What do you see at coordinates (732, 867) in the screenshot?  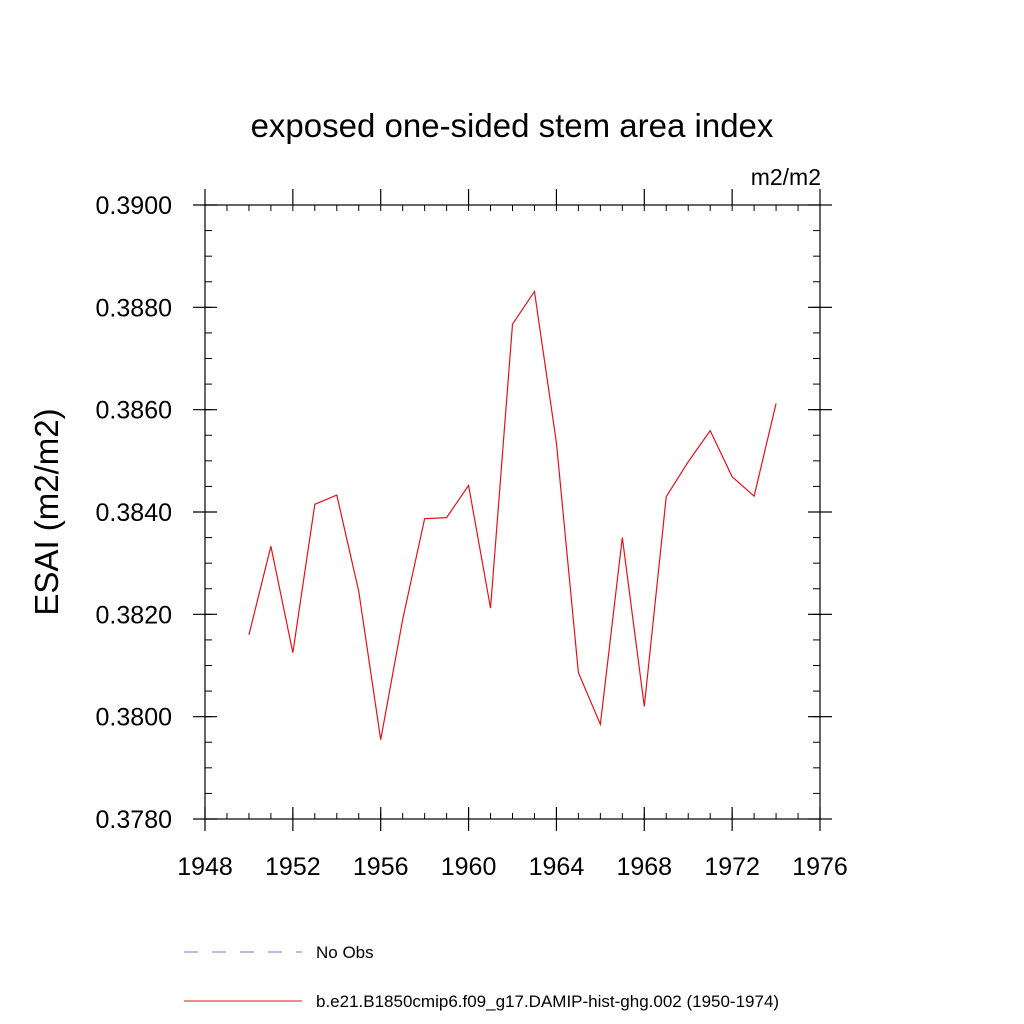 I see `x-tick-label: 1972` at bounding box center [732, 867].